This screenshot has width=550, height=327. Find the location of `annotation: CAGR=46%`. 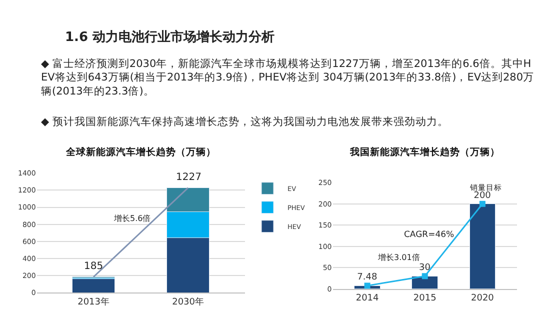

annotation: CAGR=46% is located at coordinates (429, 235).